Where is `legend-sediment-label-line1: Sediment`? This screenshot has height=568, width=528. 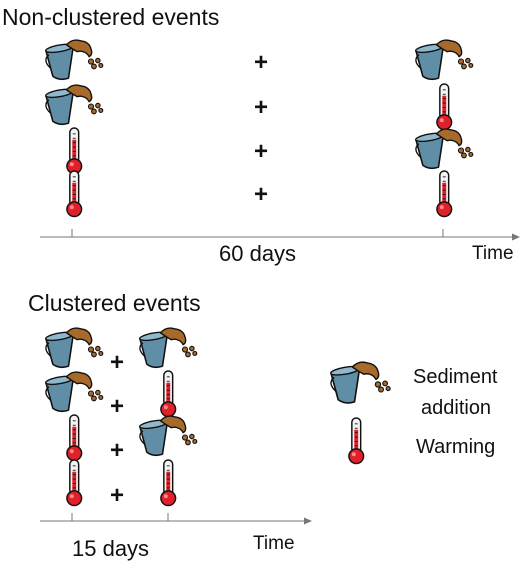 legend-sediment-label-line1: Sediment is located at coordinates (455, 377).